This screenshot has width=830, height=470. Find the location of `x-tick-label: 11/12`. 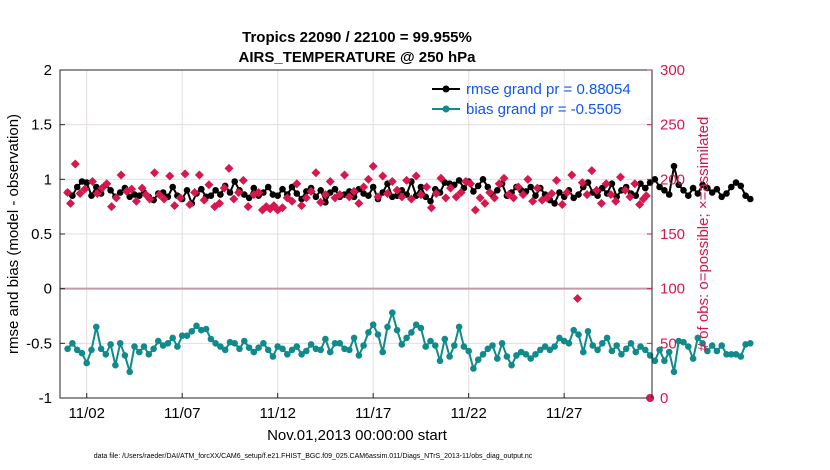

x-tick-label: 11/12 is located at coordinates (277, 413).